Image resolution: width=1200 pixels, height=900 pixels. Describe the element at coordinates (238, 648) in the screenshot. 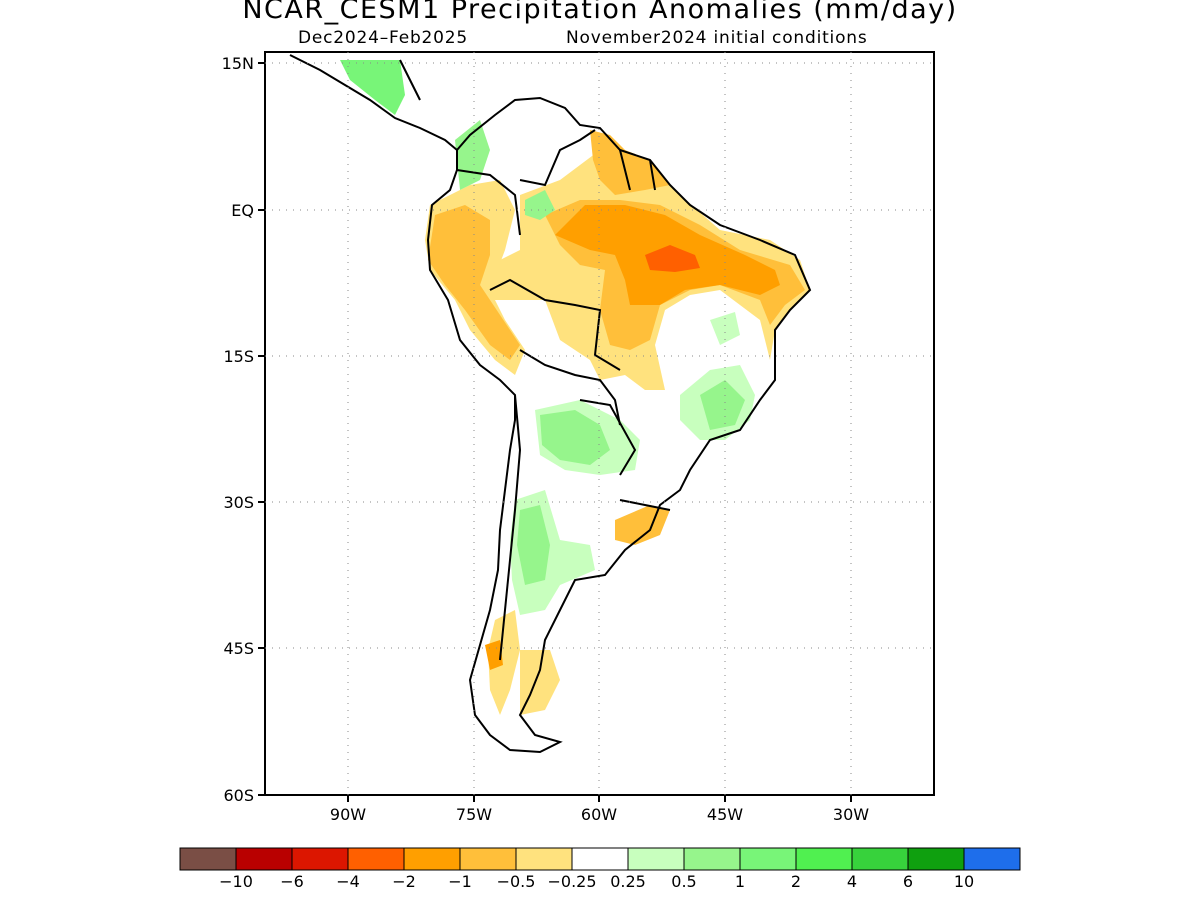

I see `lat-label: 45S` at that location.